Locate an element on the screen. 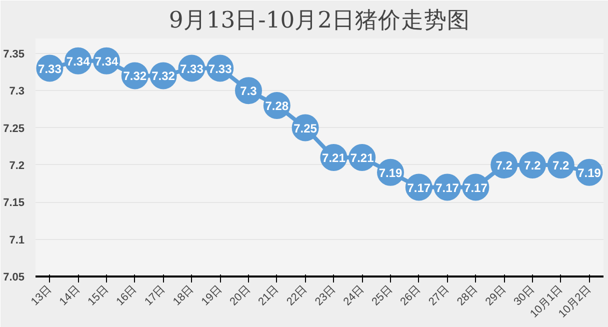 Image resolution: width=608 pixels, height=327 pixels. x-tick-label: 17日 is located at coordinates (155, 295).